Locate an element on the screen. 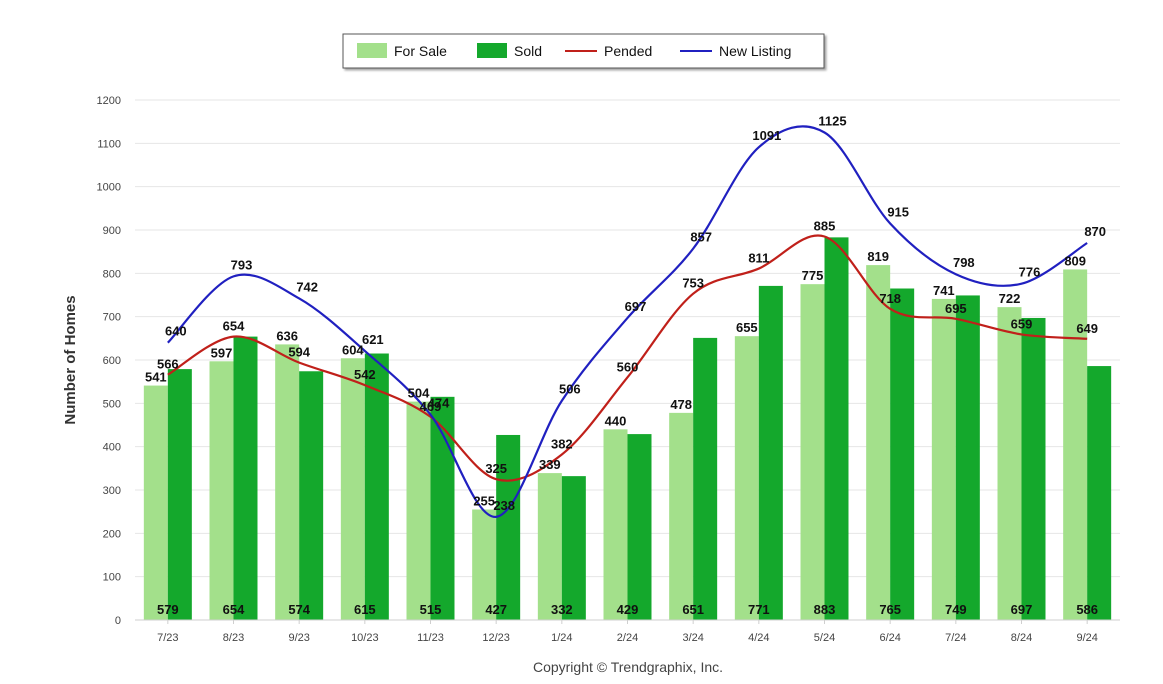 Image resolution: width=1163 pixels, height=684 pixels. label-for-sale: 255 is located at coordinates (484, 501).